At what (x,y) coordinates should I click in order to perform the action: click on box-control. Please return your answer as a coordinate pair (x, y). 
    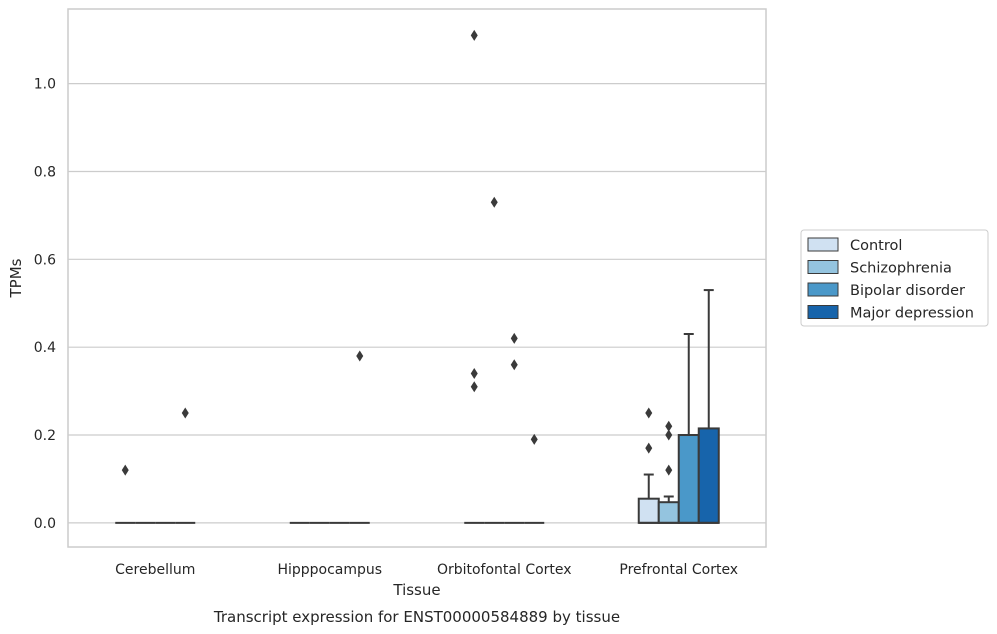
    Looking at the image, I should click on (648, 498).